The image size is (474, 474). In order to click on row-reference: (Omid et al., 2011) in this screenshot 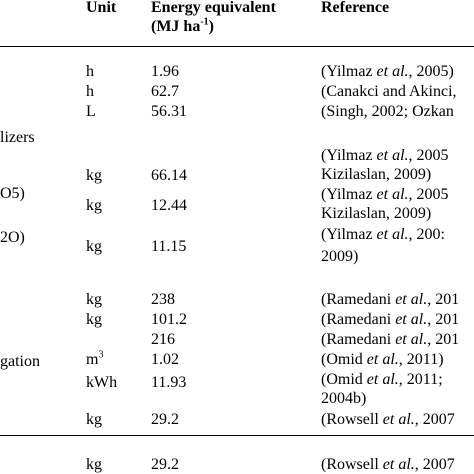, I will do `click(382, 359)`.